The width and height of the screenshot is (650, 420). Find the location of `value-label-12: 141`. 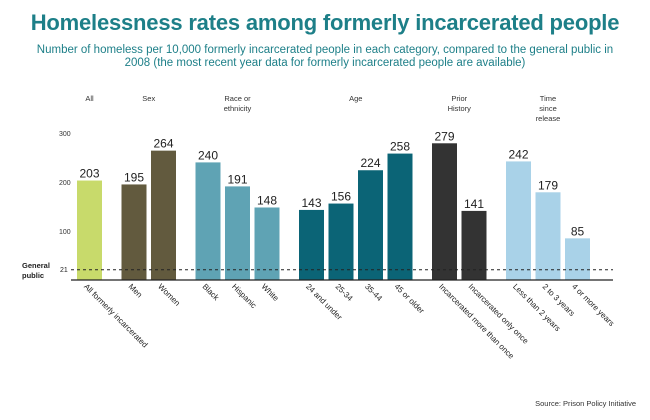

value-label-12: 141 is located at coordinates (474, 204).